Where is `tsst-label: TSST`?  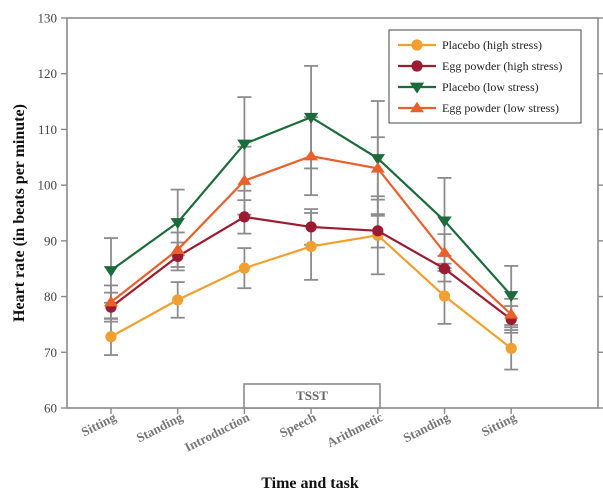
tsst-label: TSST is located at coordinates (312, 395).